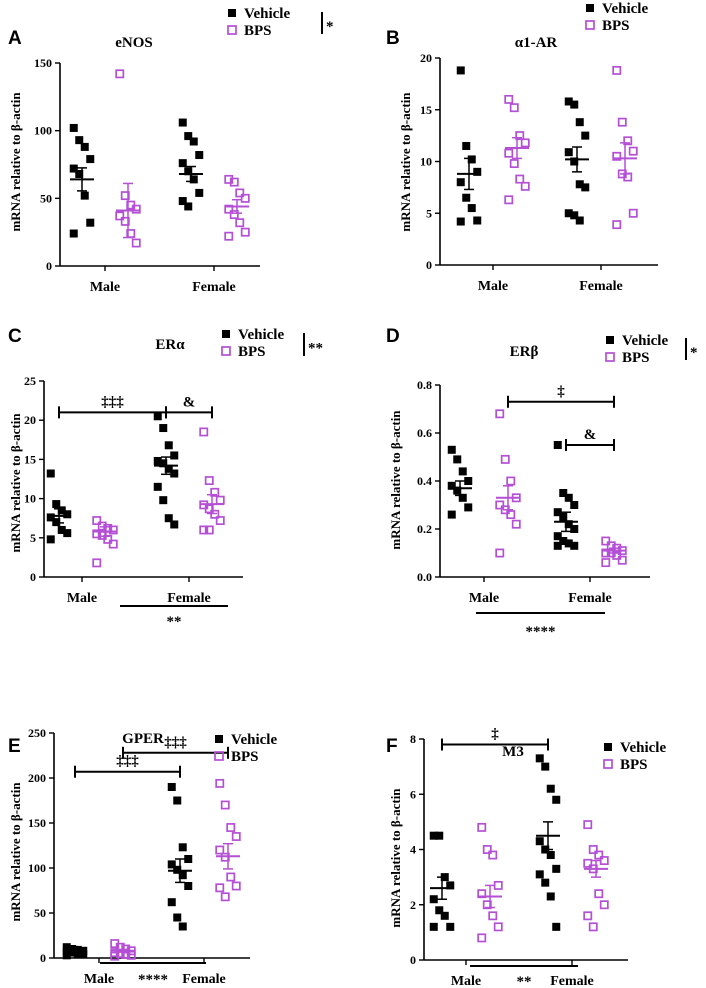 The image size is (706, 988). What do you see at coordinates (134, 43) in the screenshot?
I see `chart-title: eNOS` at bounding box center [134, 43].